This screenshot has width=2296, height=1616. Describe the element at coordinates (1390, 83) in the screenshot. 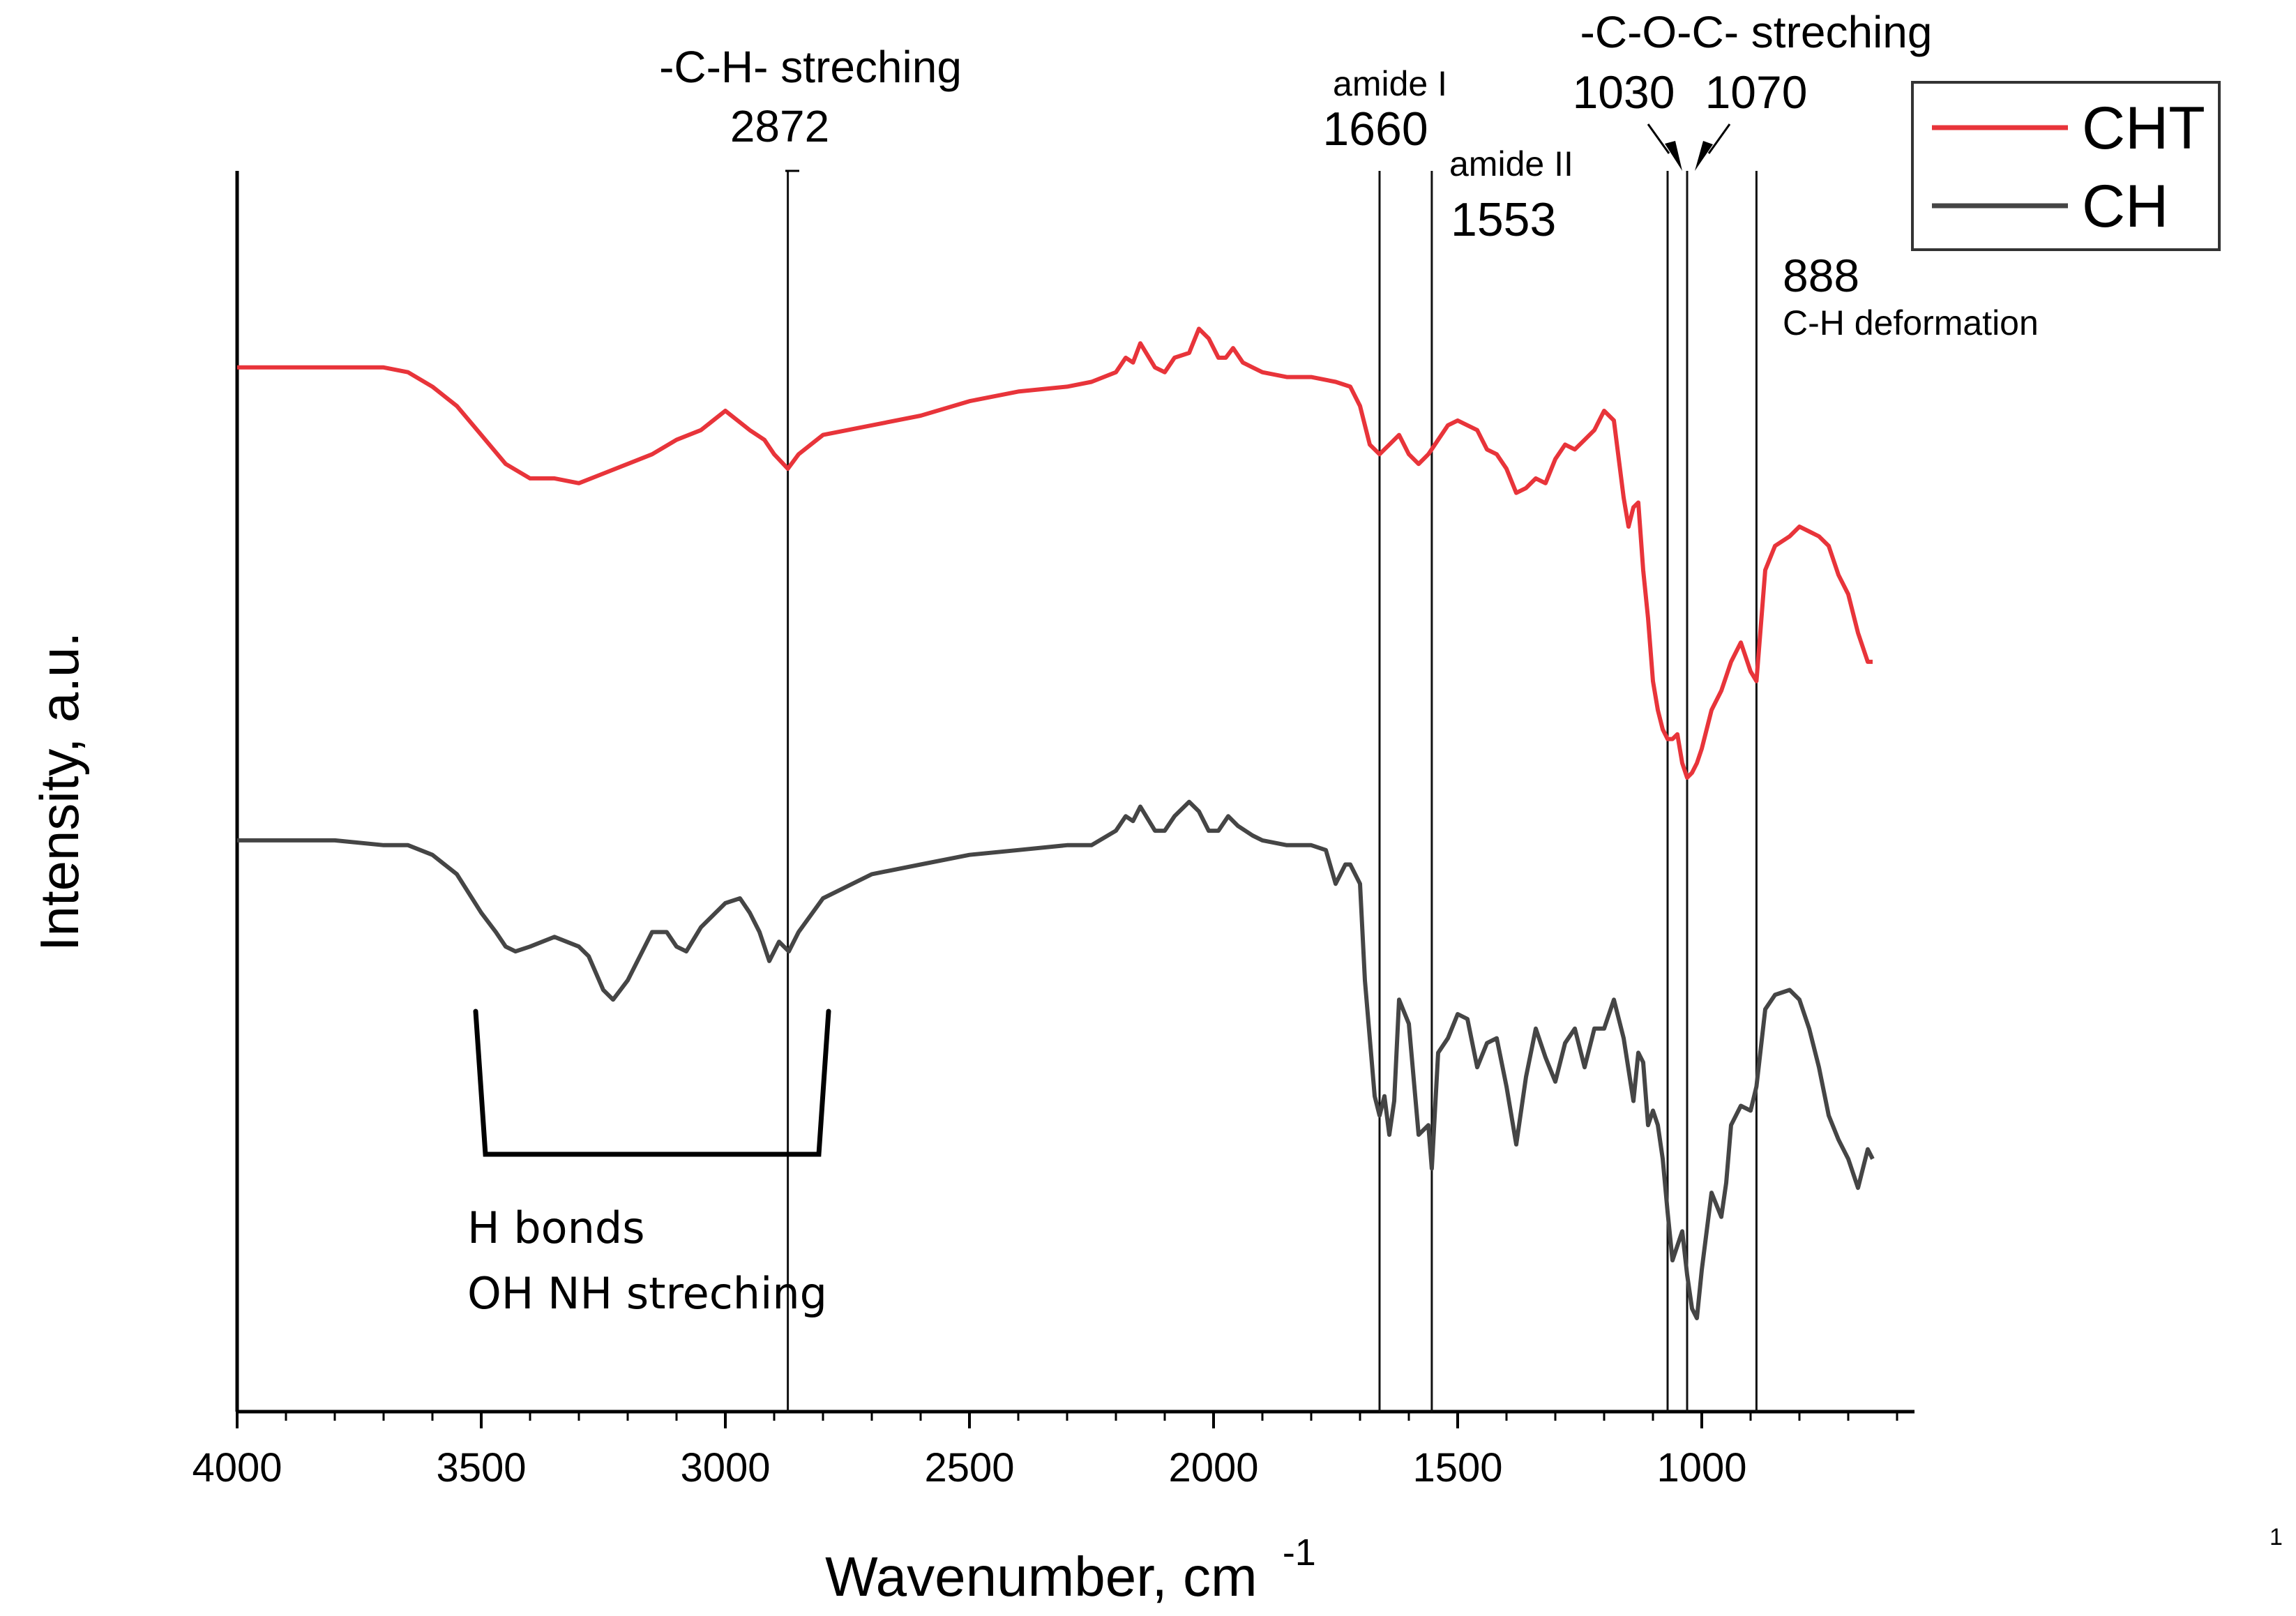

I see `amide1-title: amide I` at that location.